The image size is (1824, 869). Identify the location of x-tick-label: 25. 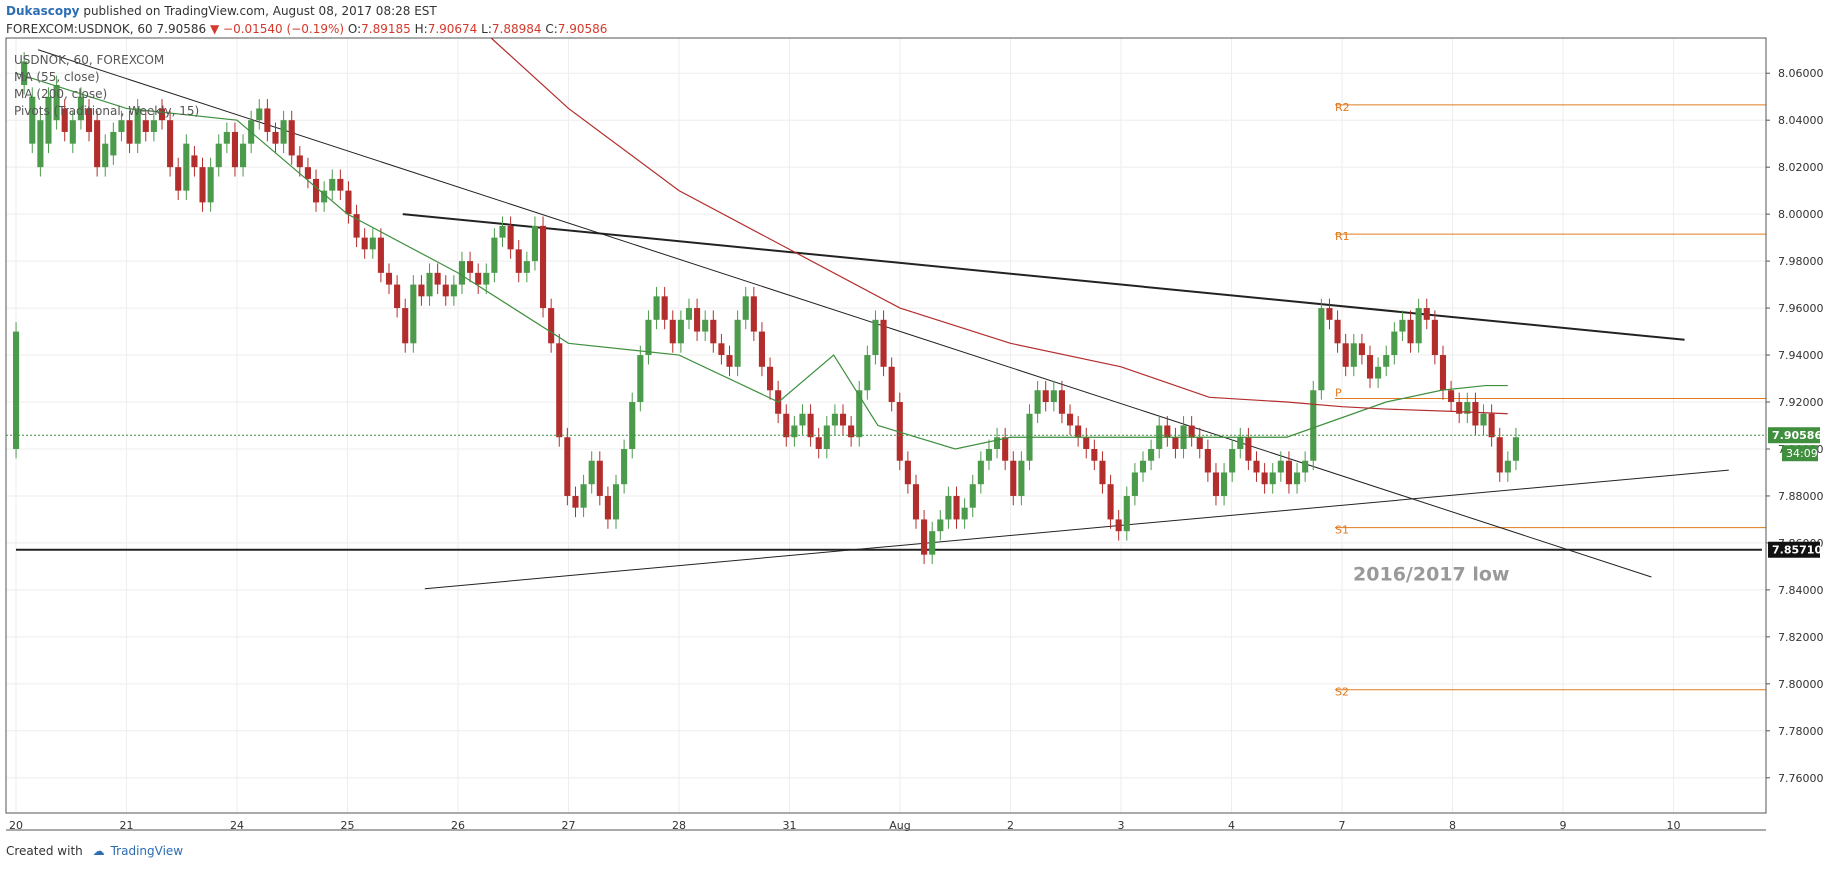
(348, 825).